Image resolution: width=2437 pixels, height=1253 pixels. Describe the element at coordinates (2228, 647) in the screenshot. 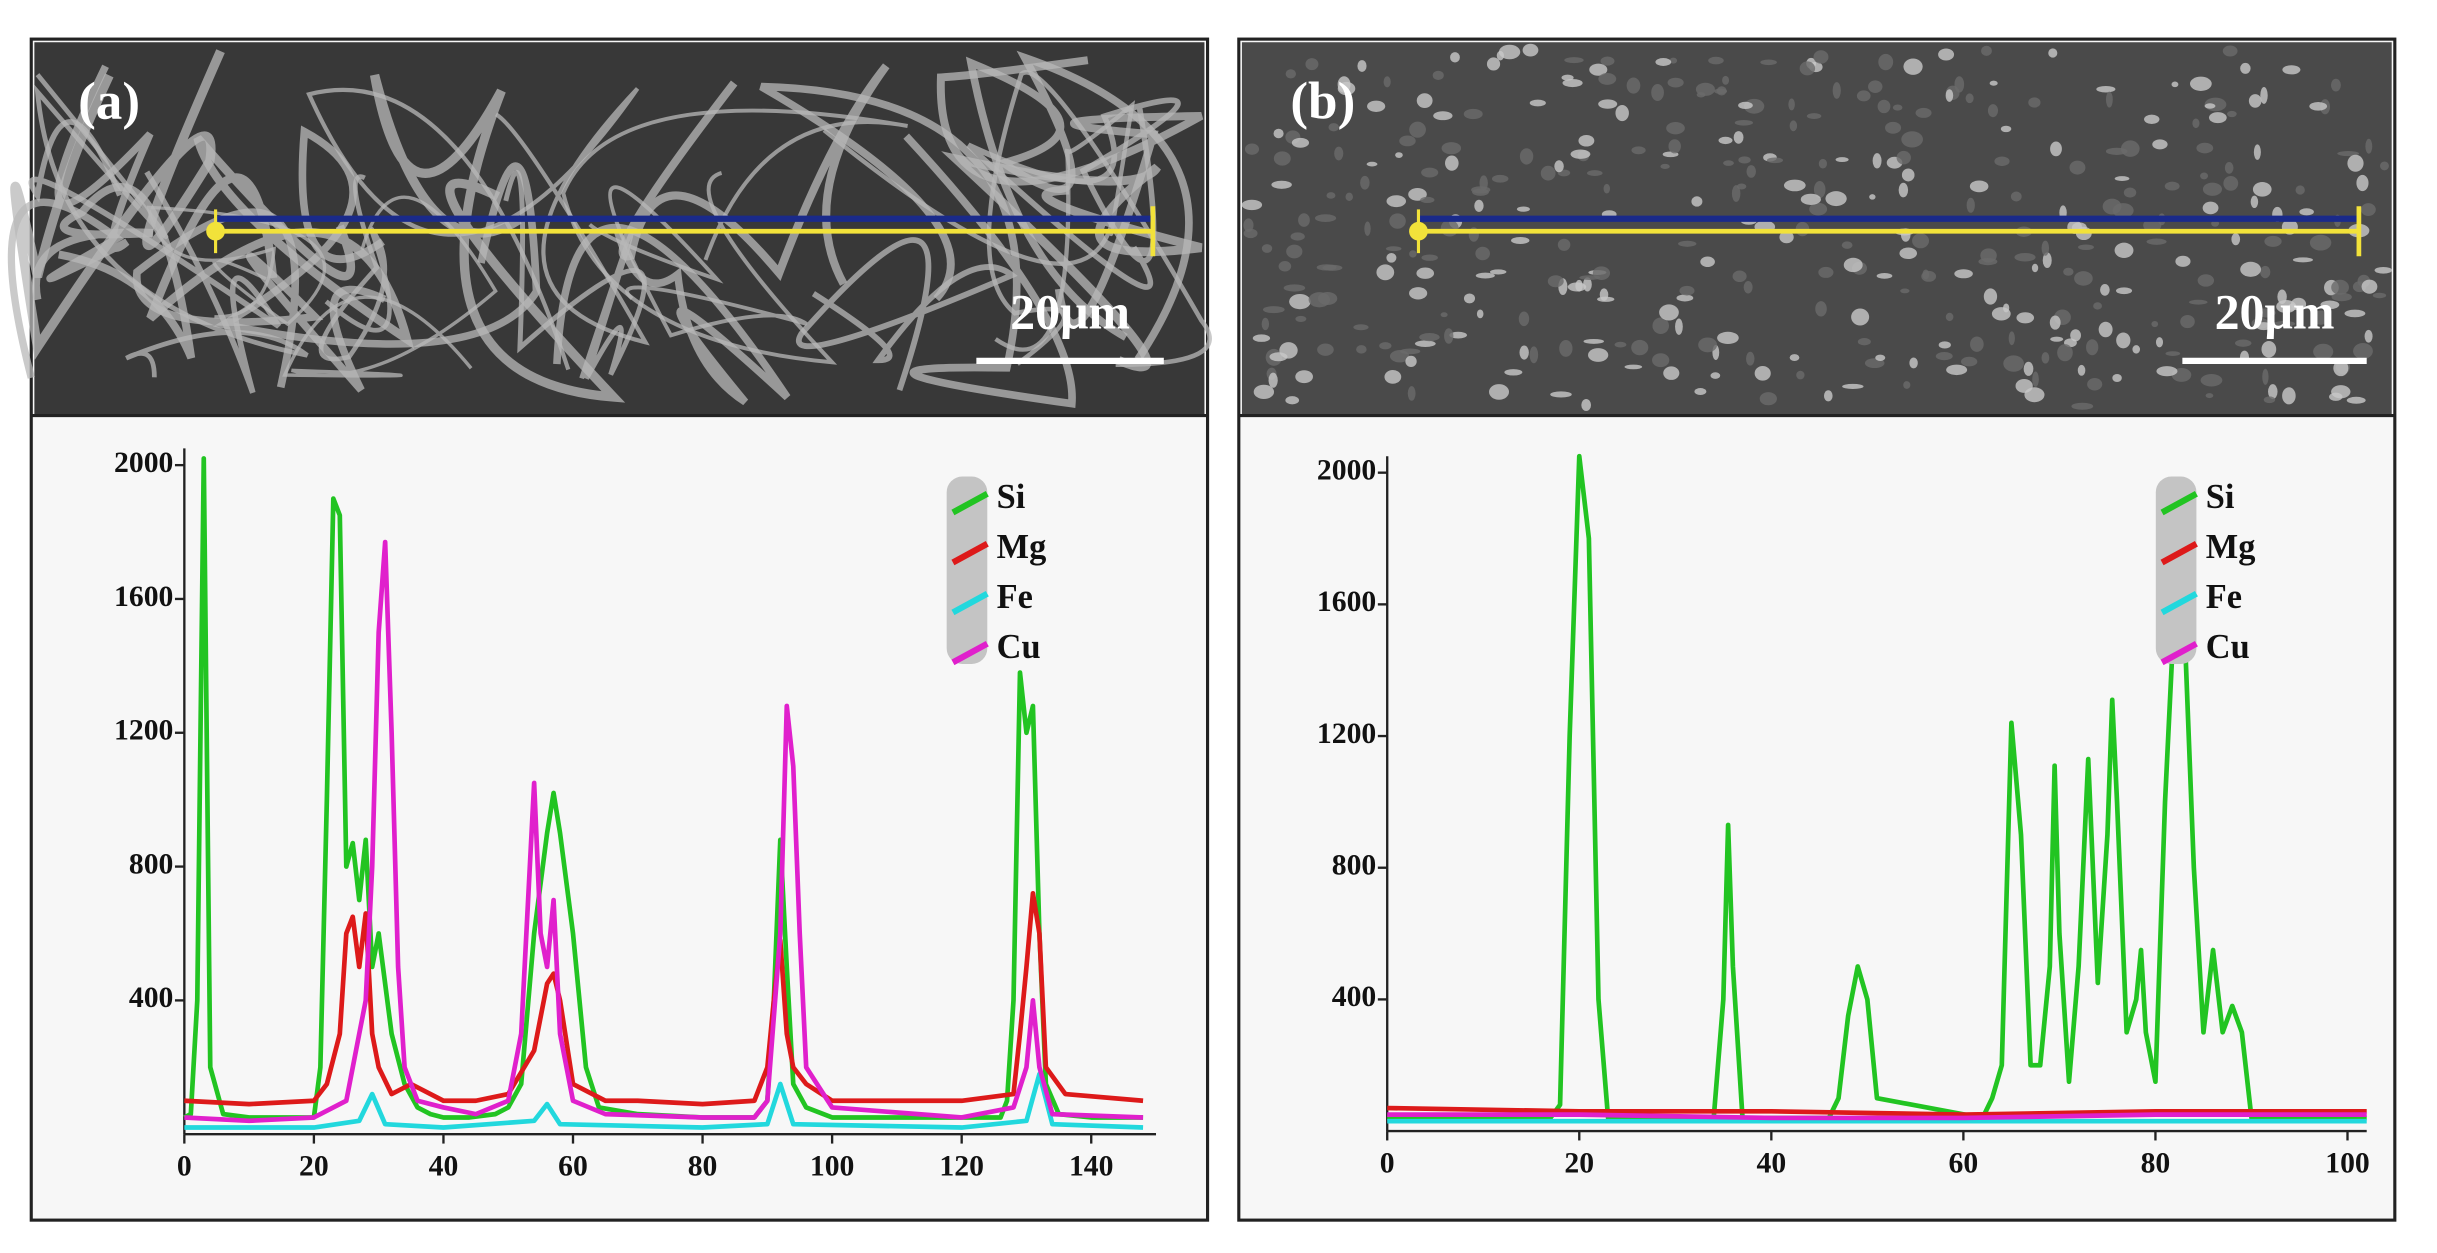

I see `legend-label: Cu` at that location.